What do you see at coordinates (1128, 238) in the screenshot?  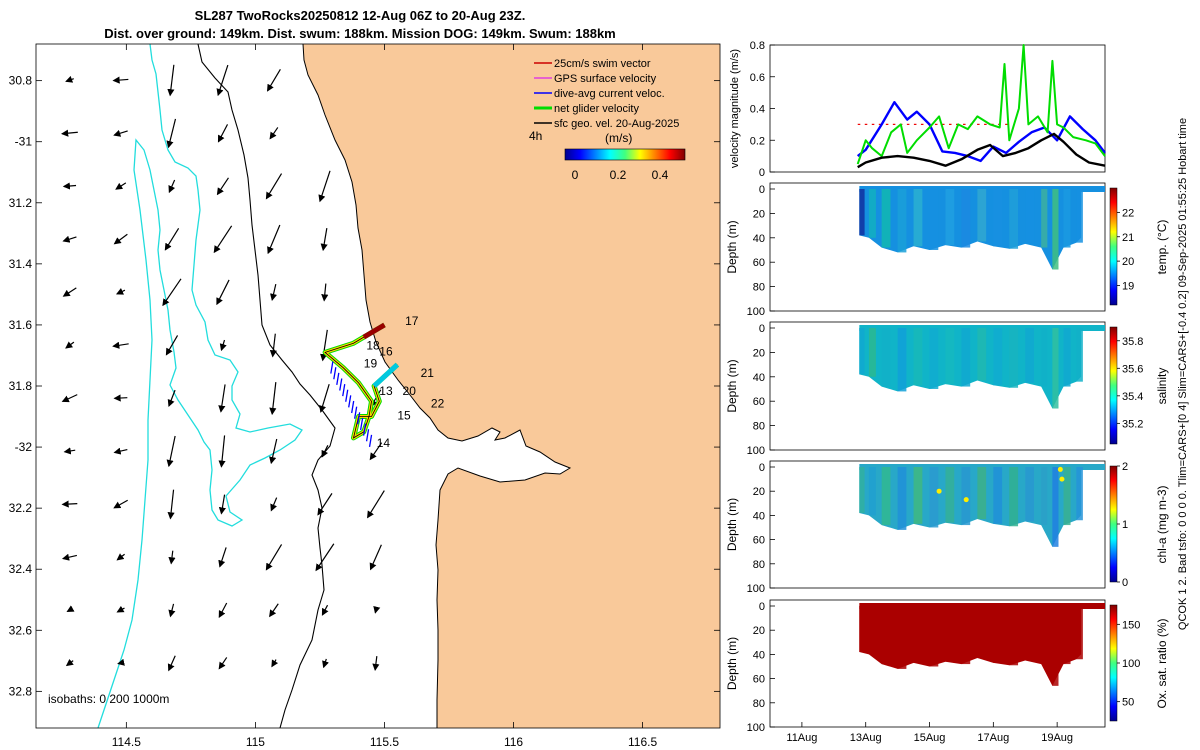 I see `colorbar-tick-label: 21` at bounding box center [1128, 238].